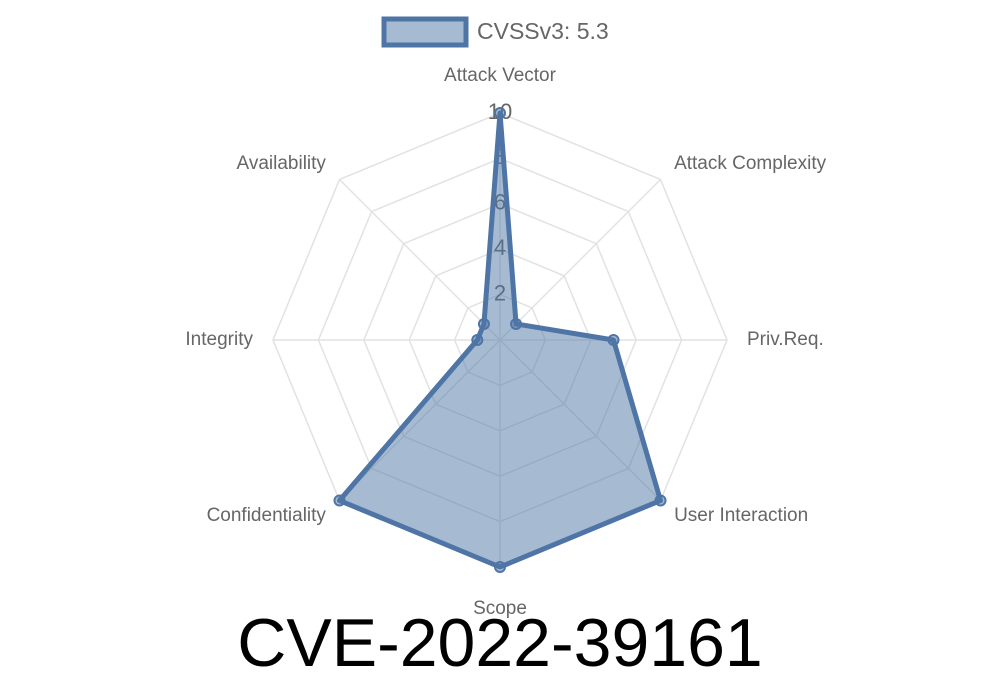  What do you see at coordinates (785, 339) in the screenshot?
I see `axis-label: Priv.Req.` at bounding box center [785, 339].